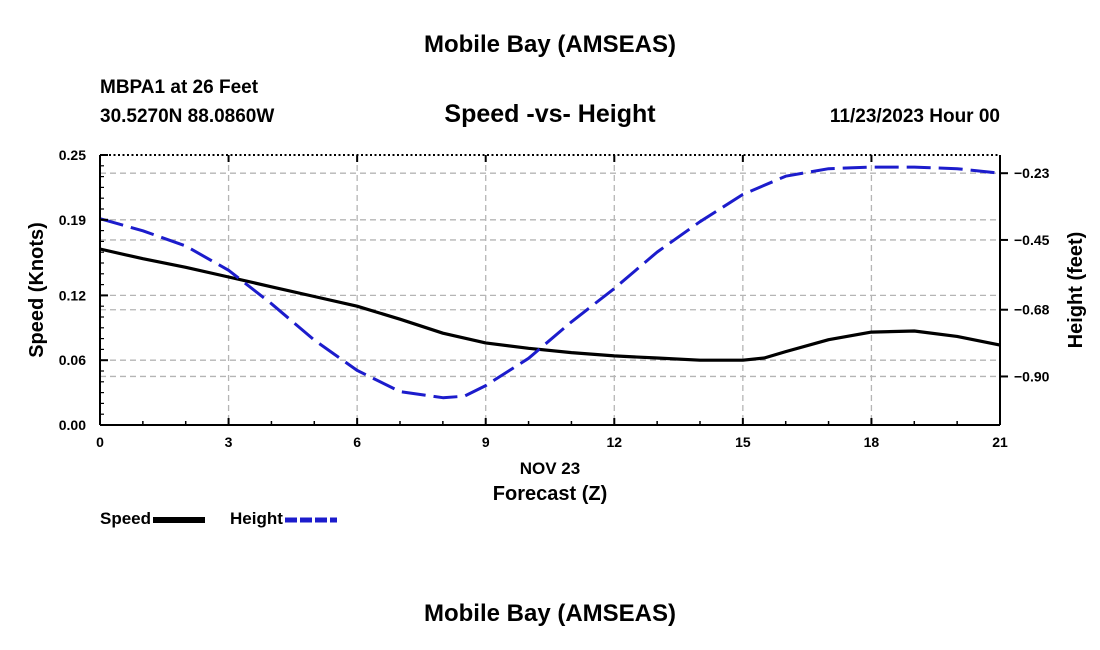  What do you see at coordinates (179, 87) in the screenshot?
I see `station-label: MBPA1 at 26 Feet` at bounding box center [179, 87].